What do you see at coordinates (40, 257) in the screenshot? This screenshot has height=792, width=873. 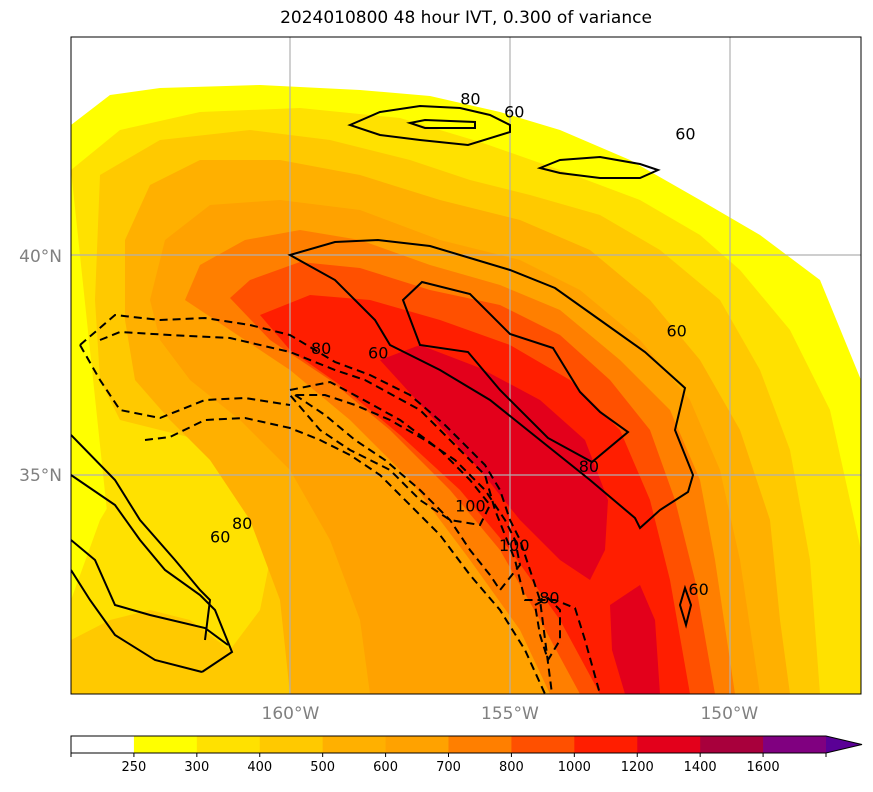 I see `lat-label: 40°N` at bounding box center [40, 257].